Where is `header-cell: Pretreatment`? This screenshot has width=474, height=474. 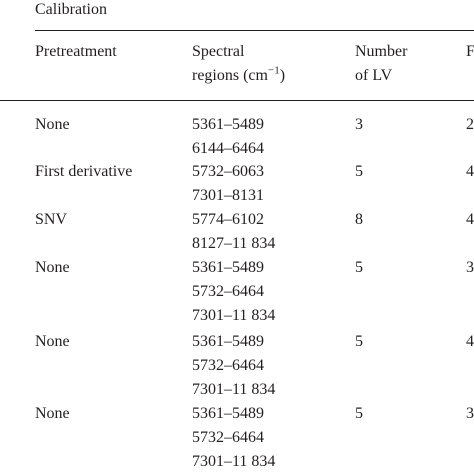
header-cell: Pretreatment is located at coordinates (76, 51).